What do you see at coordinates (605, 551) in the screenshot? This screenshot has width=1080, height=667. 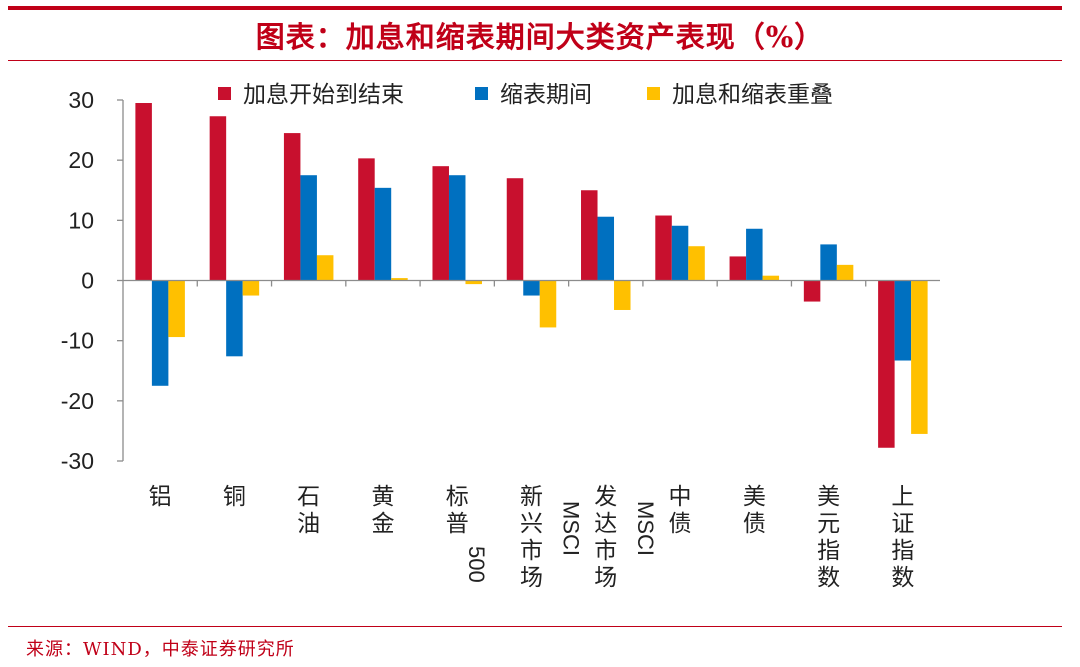 I see `category-label-7: 市` at bounding box center [605, 551].